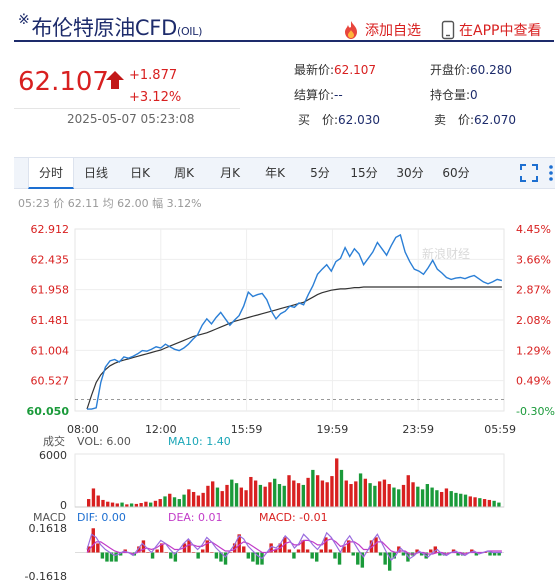 The width and height of the screenshot is (556, 581). What do you see at coordinates (314, 70) in the screenshot?
I see `quote-field-label: 最新价:` at bounding box center [314, 70].